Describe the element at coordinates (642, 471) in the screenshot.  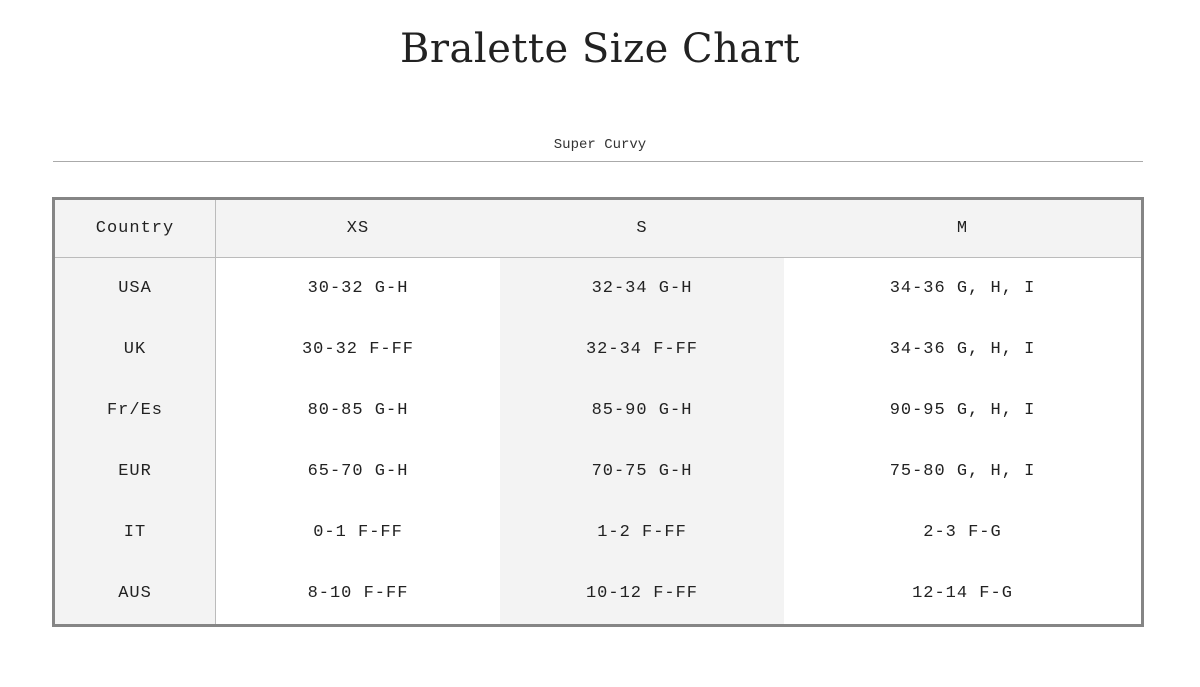
I see `size-cell: 70-75 G-H` at that location.